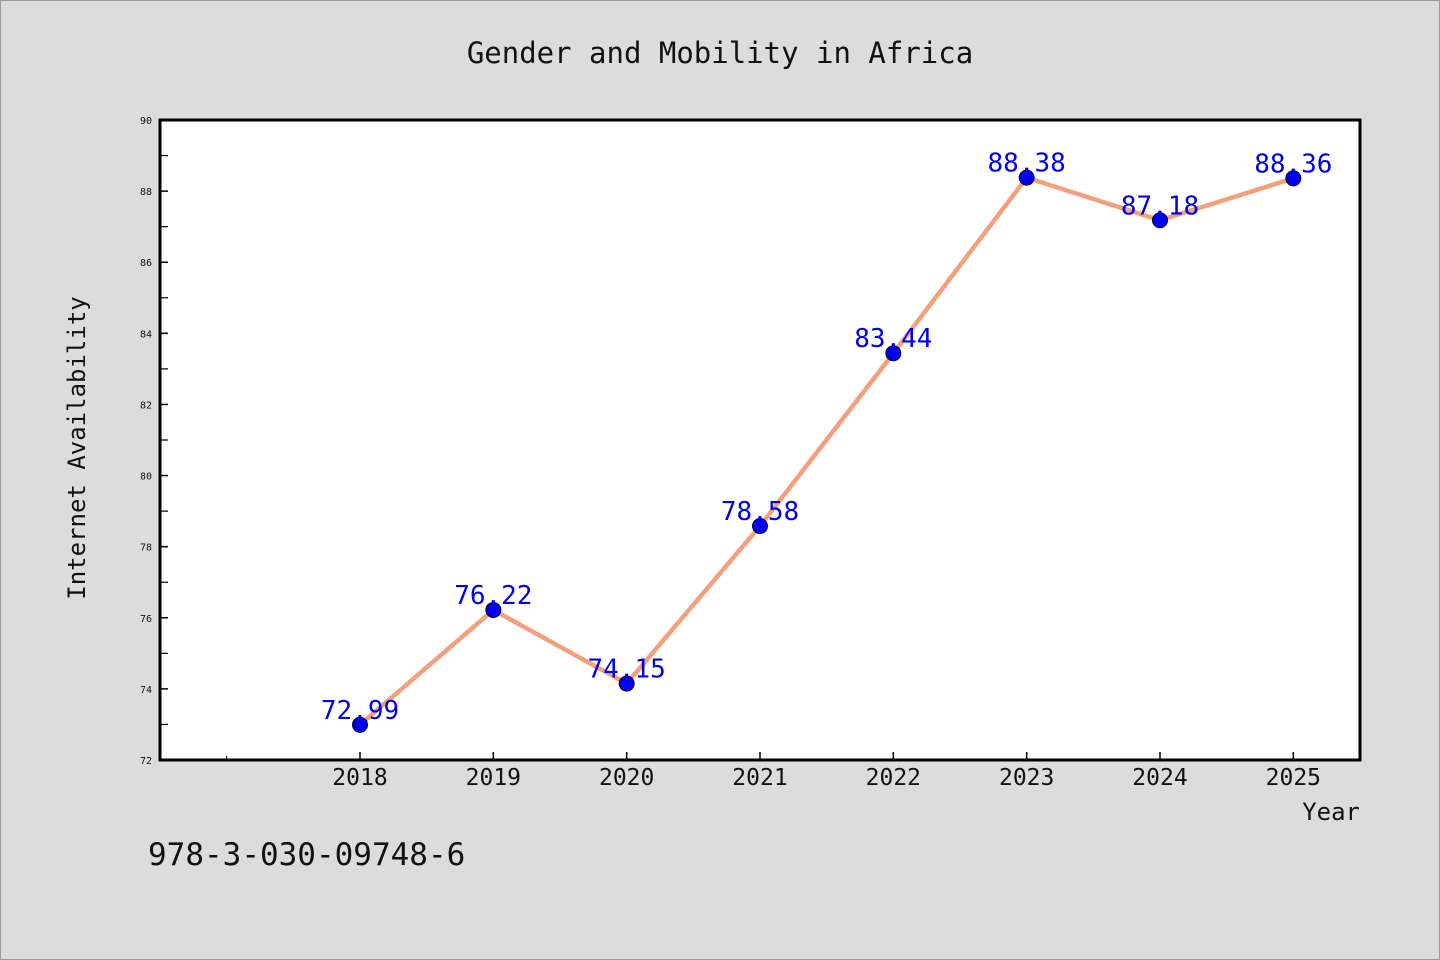  Describe the element at coordinates (146, 619) in the screenshot. I see `y-tick-label: 76` at that location.